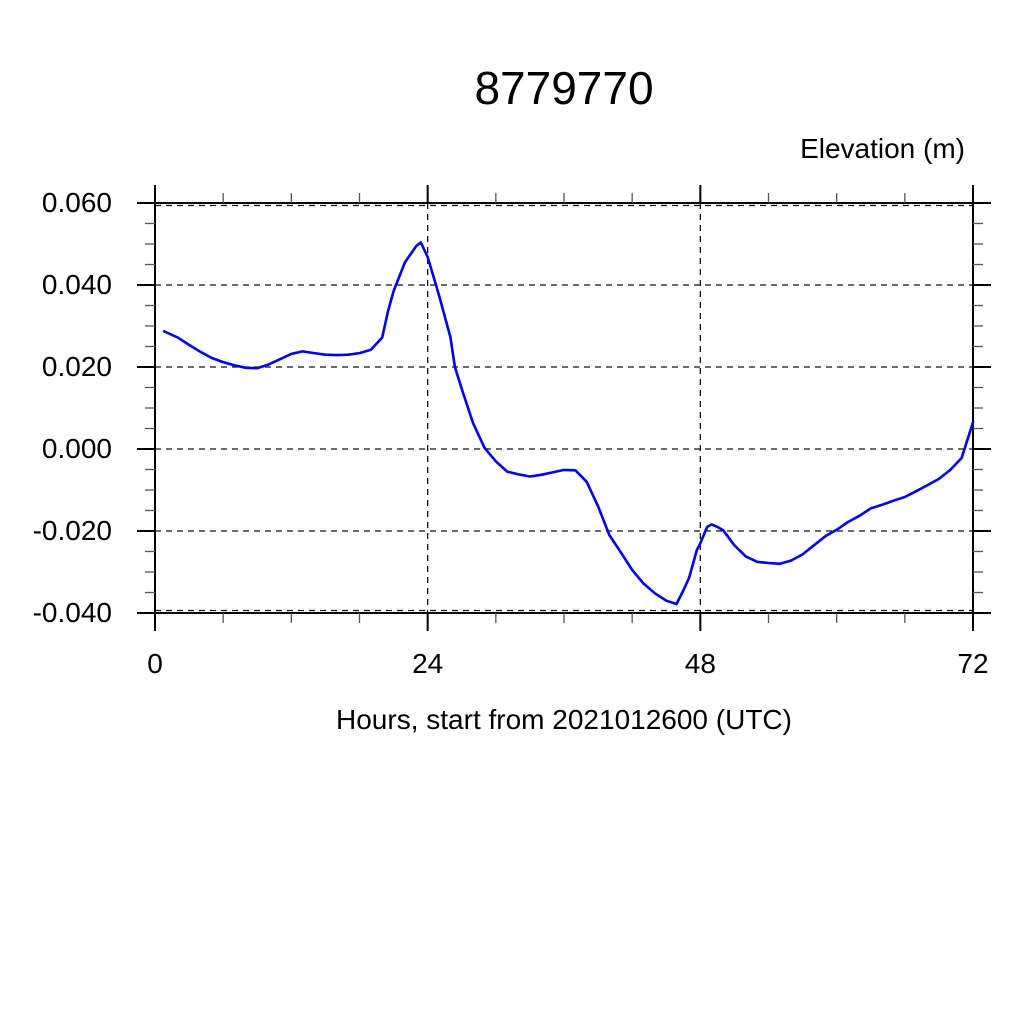 Image resolution: width=1024 pixels, height=1024 pixels. I want to click on y-tick-label: 0.000, so click(76, 448).